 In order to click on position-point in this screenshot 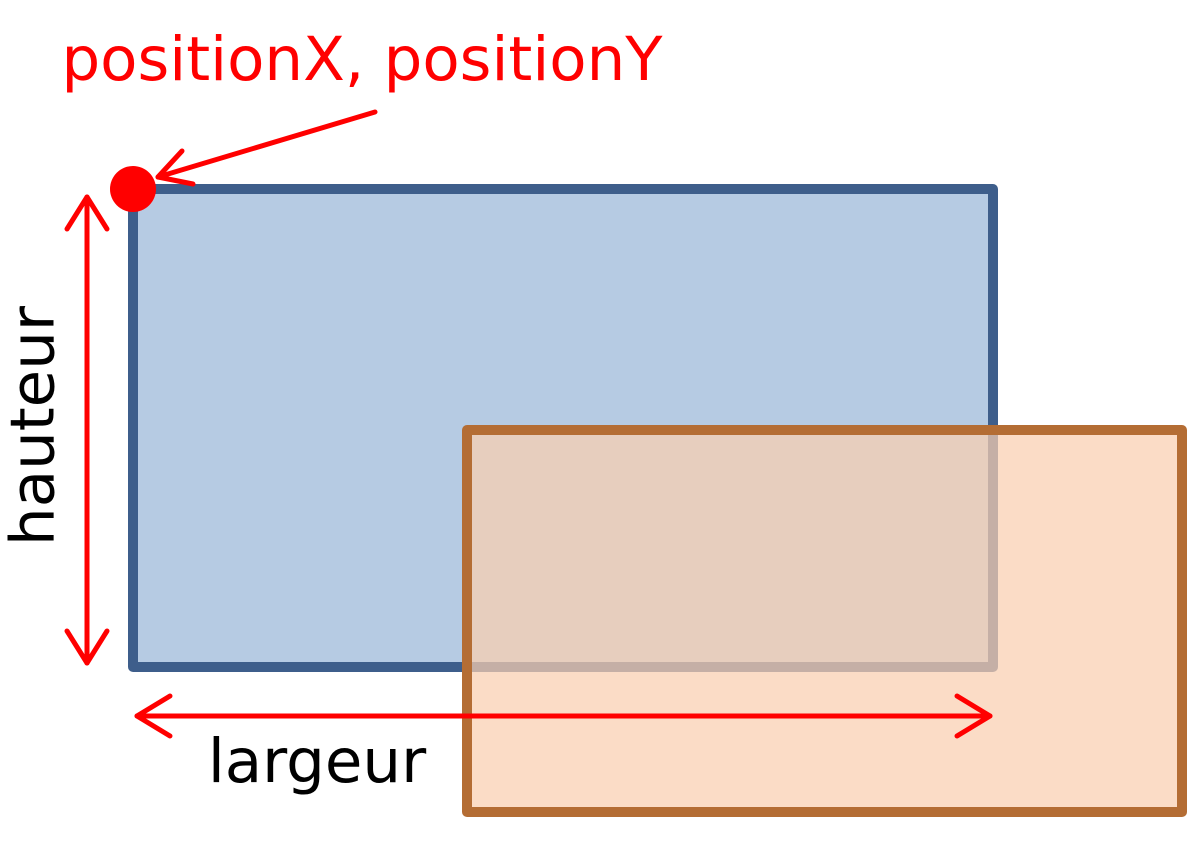, I will do `click(133, 189)`.